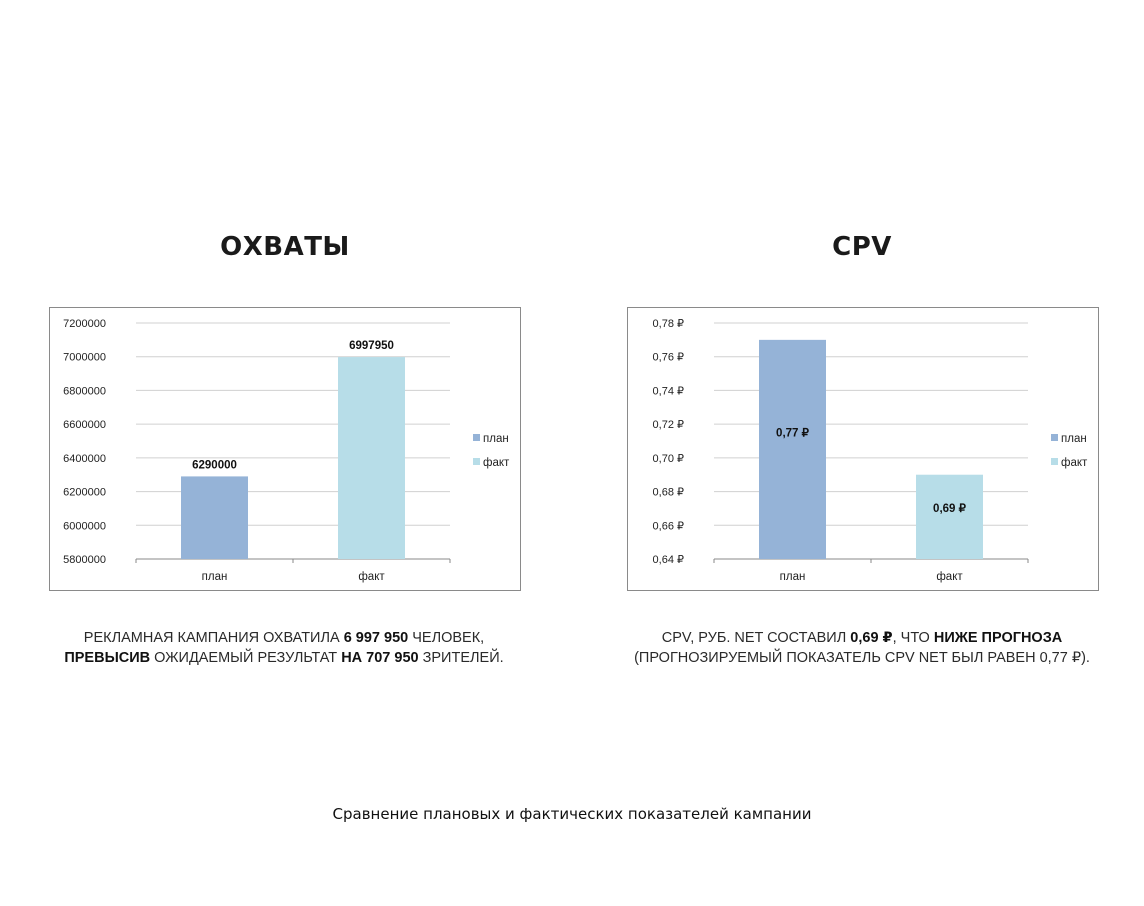 This screenshot has height=906, width=1144. What do you see at coordinates (668, 560) in the screenshot?
I see `cpv-y-tick-label: 0,64 ₽` at bounding box center [668, 560].